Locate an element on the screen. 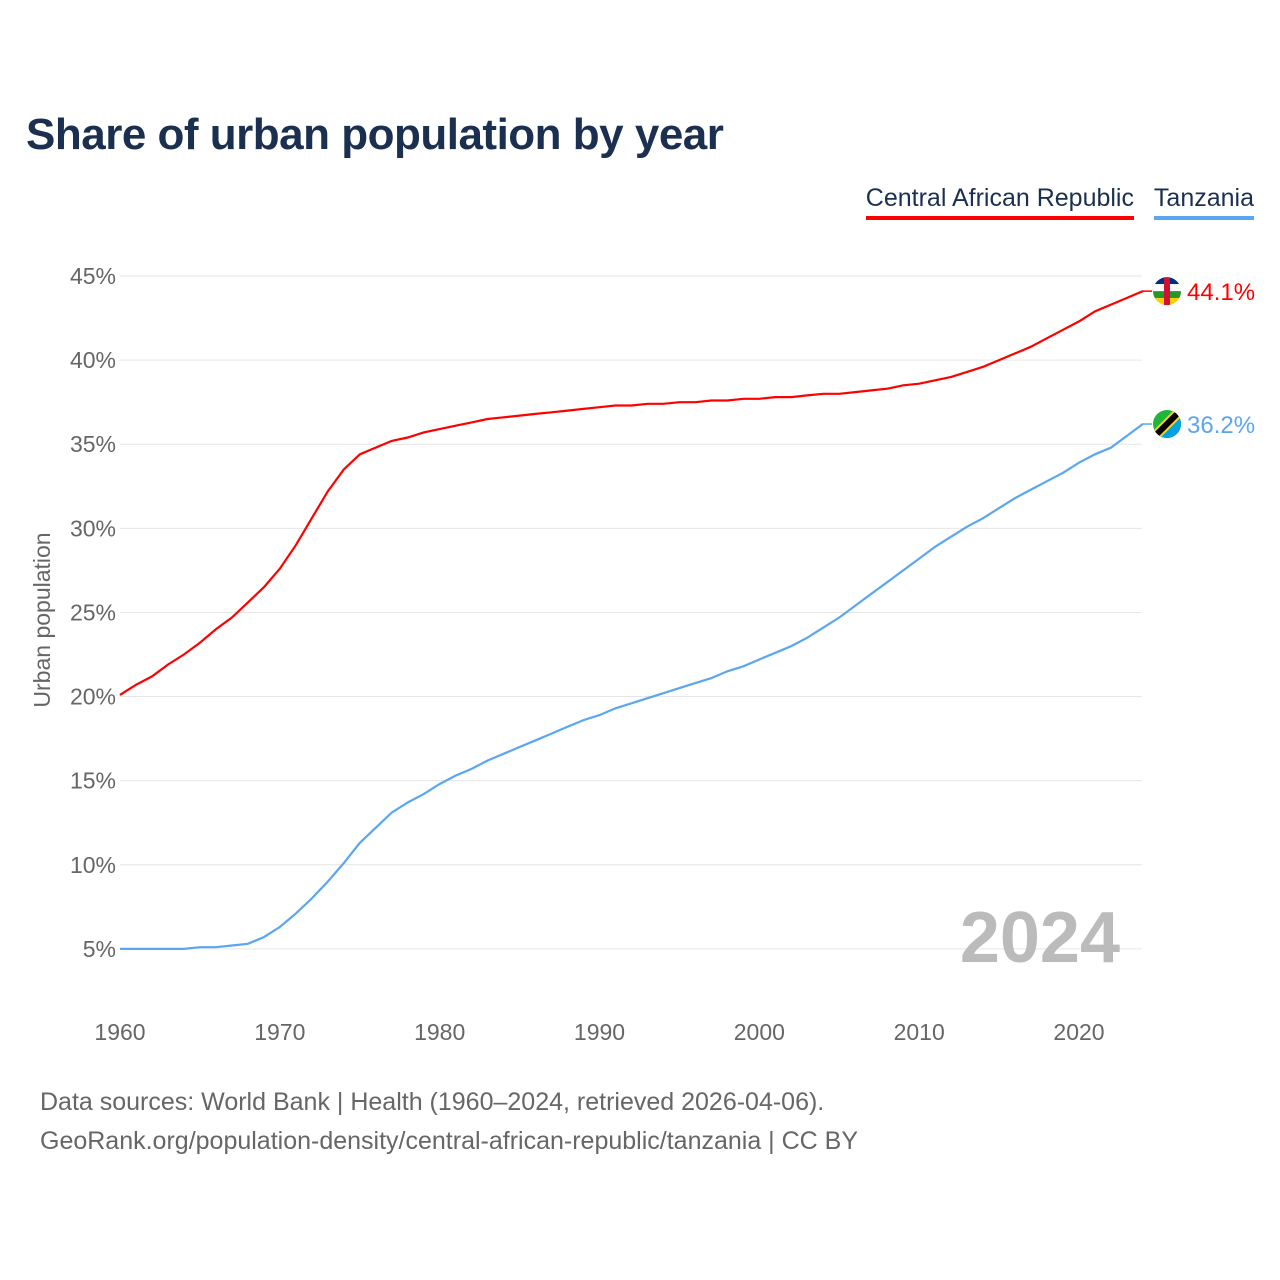  x-tick-label: 2000 is located at coordinates (759, 1032).